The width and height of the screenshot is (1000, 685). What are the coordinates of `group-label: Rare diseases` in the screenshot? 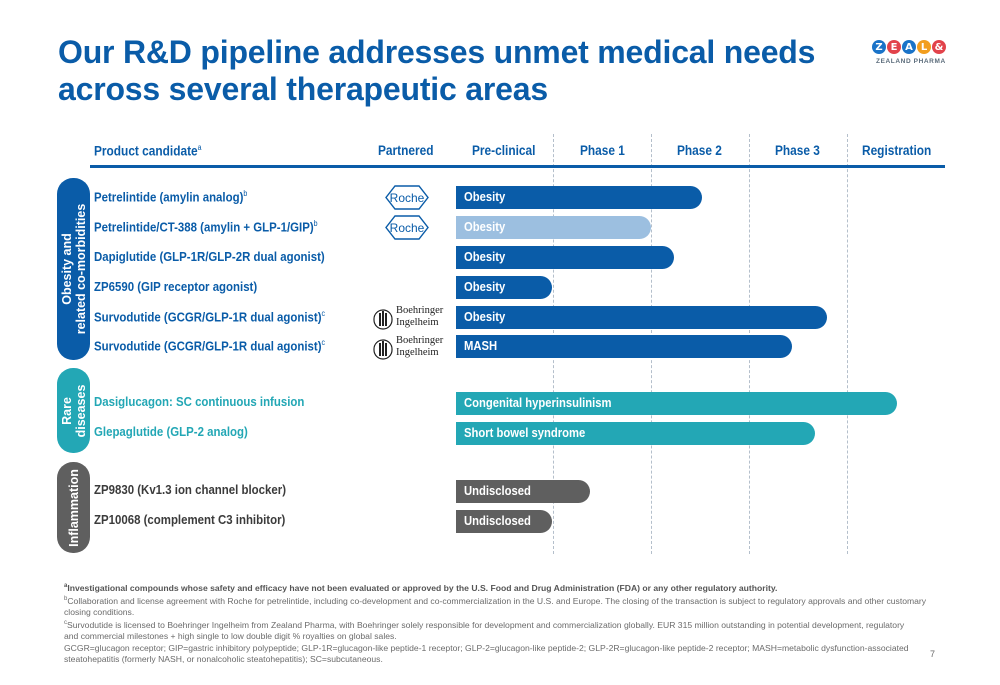 It's located at (73, 410).